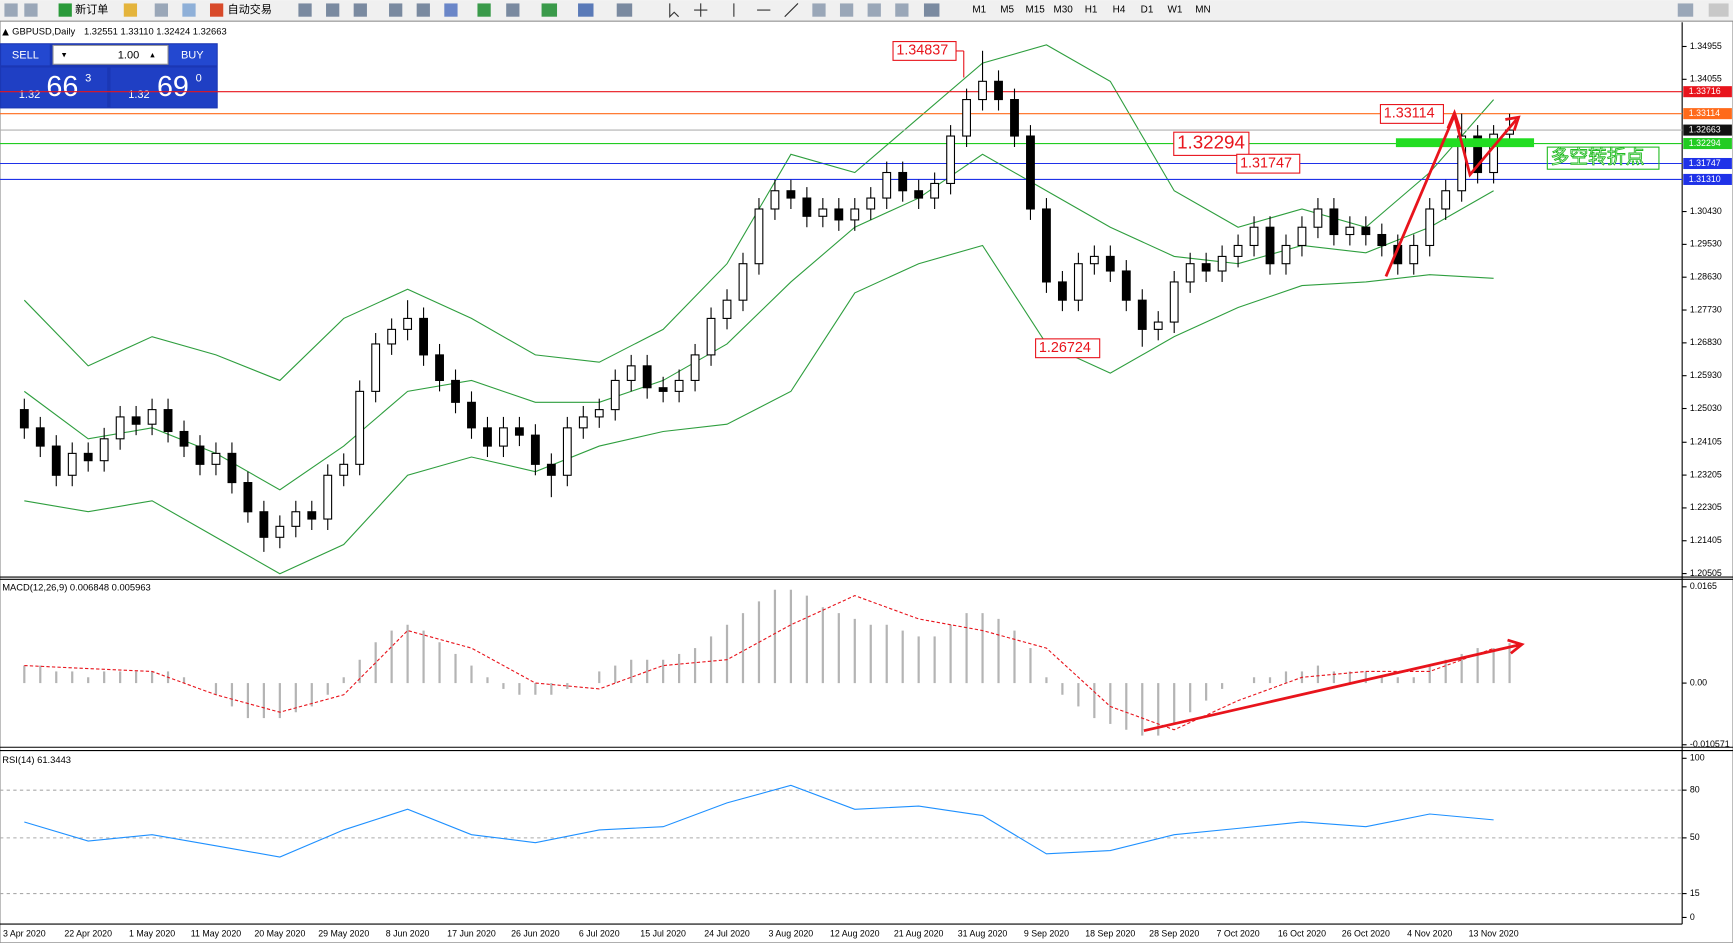  I want to click on crosshair-icon, so click(701, 10).